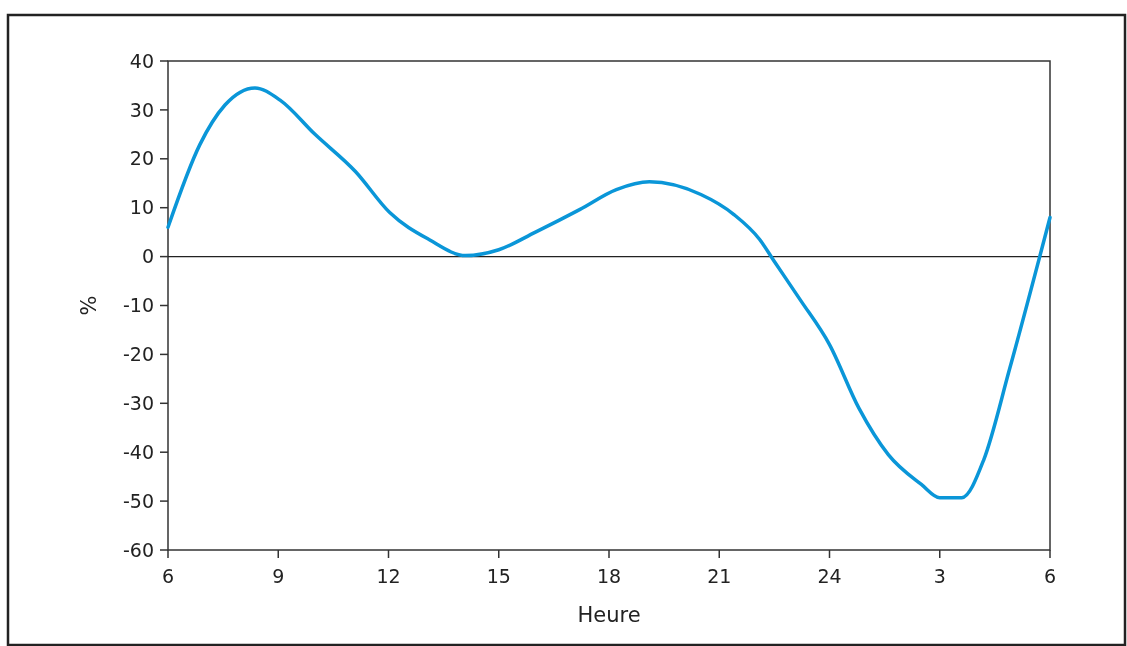 This screenshot has width=1127, height=646. Describe the element at coordinates (138, 451) in the screenshot. I see `y-tick-label: -40` at that location.